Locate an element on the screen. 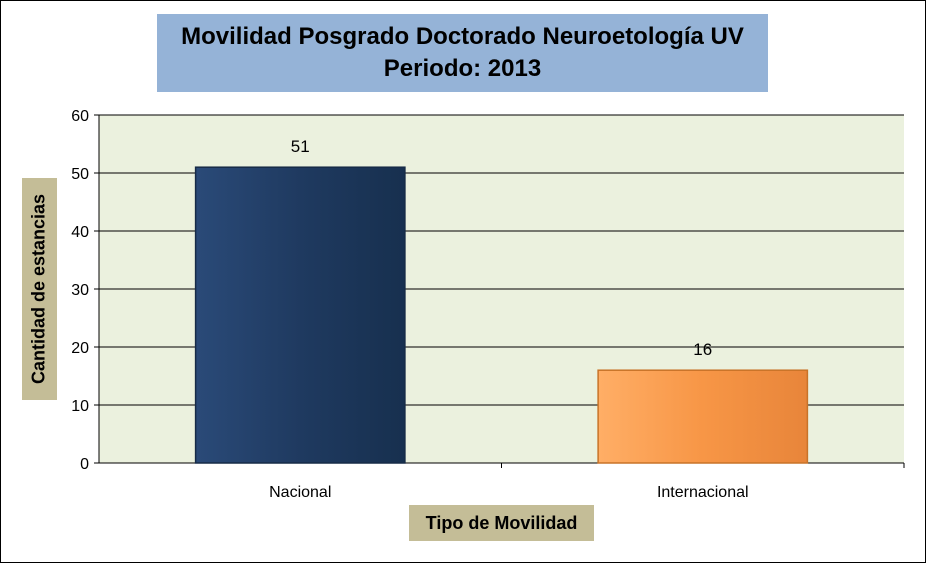 The height and width of the screenshot is (563, 926). y-tick-label: 40 is located at coordinates (80, 232).